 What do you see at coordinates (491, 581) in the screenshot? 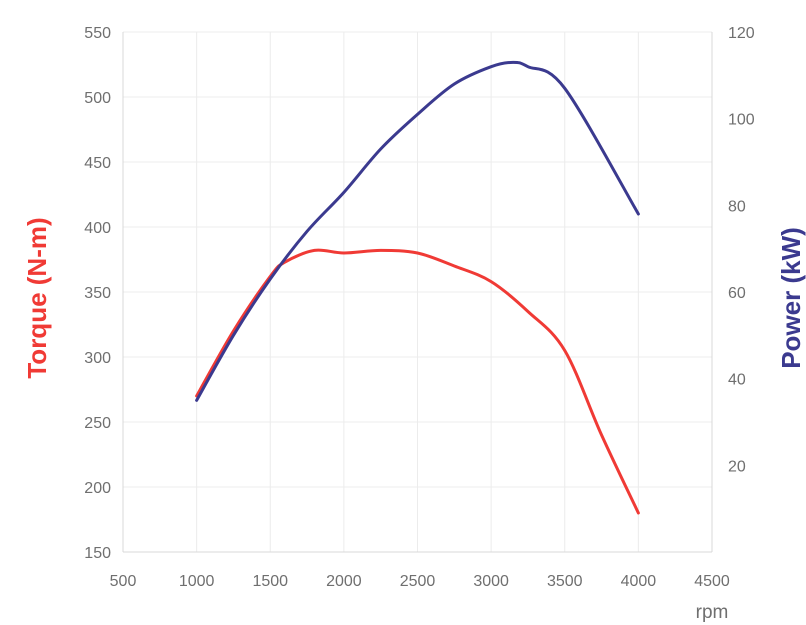
I see `x-tick-label: 3000` at bounding box center [491, 581].